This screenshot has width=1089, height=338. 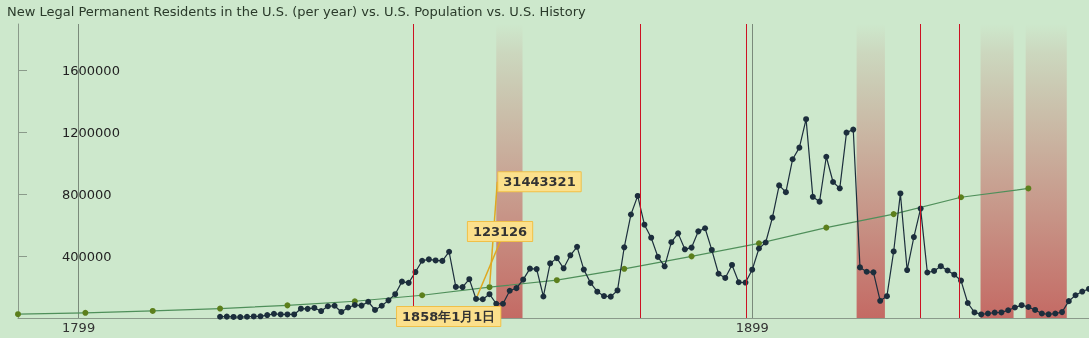 I want to click on data-label: 31443321, so click(x=539, y=182).